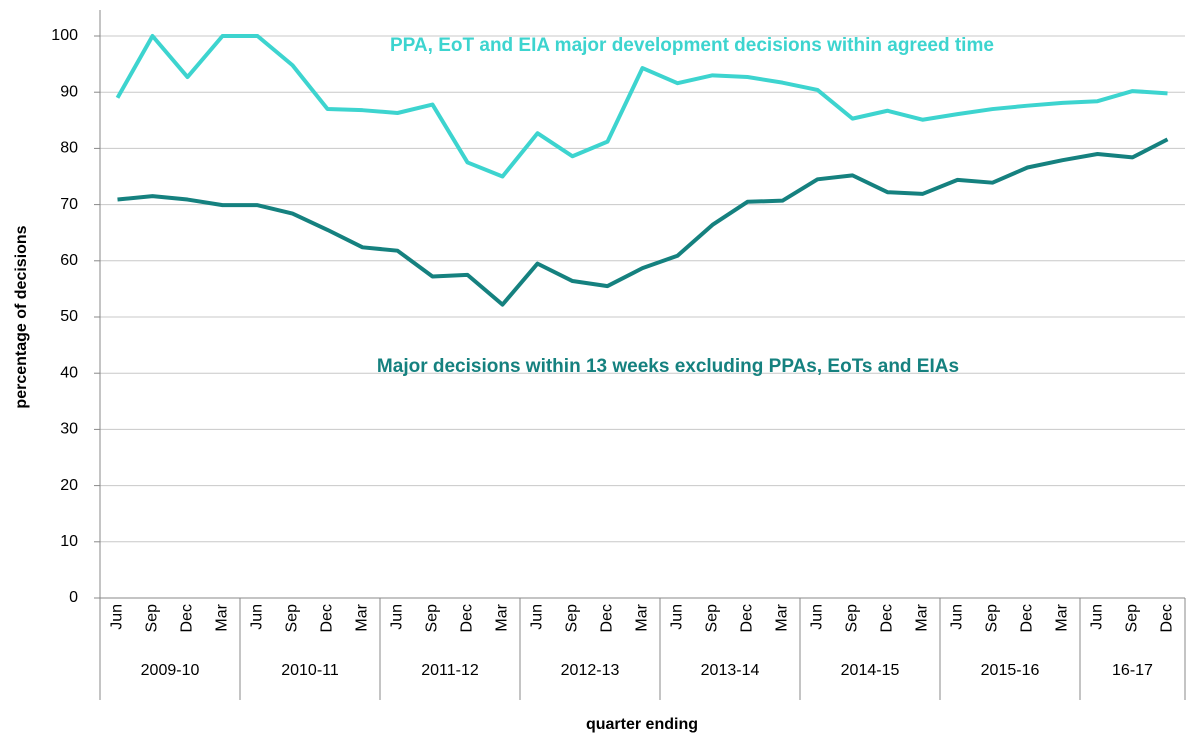 The height and width of the screenshot is (740, 1204). What do you see at coordinates (170, 670) in the screenshot?
I see `group-label: 2009-10` at bounding box center [170, 670].